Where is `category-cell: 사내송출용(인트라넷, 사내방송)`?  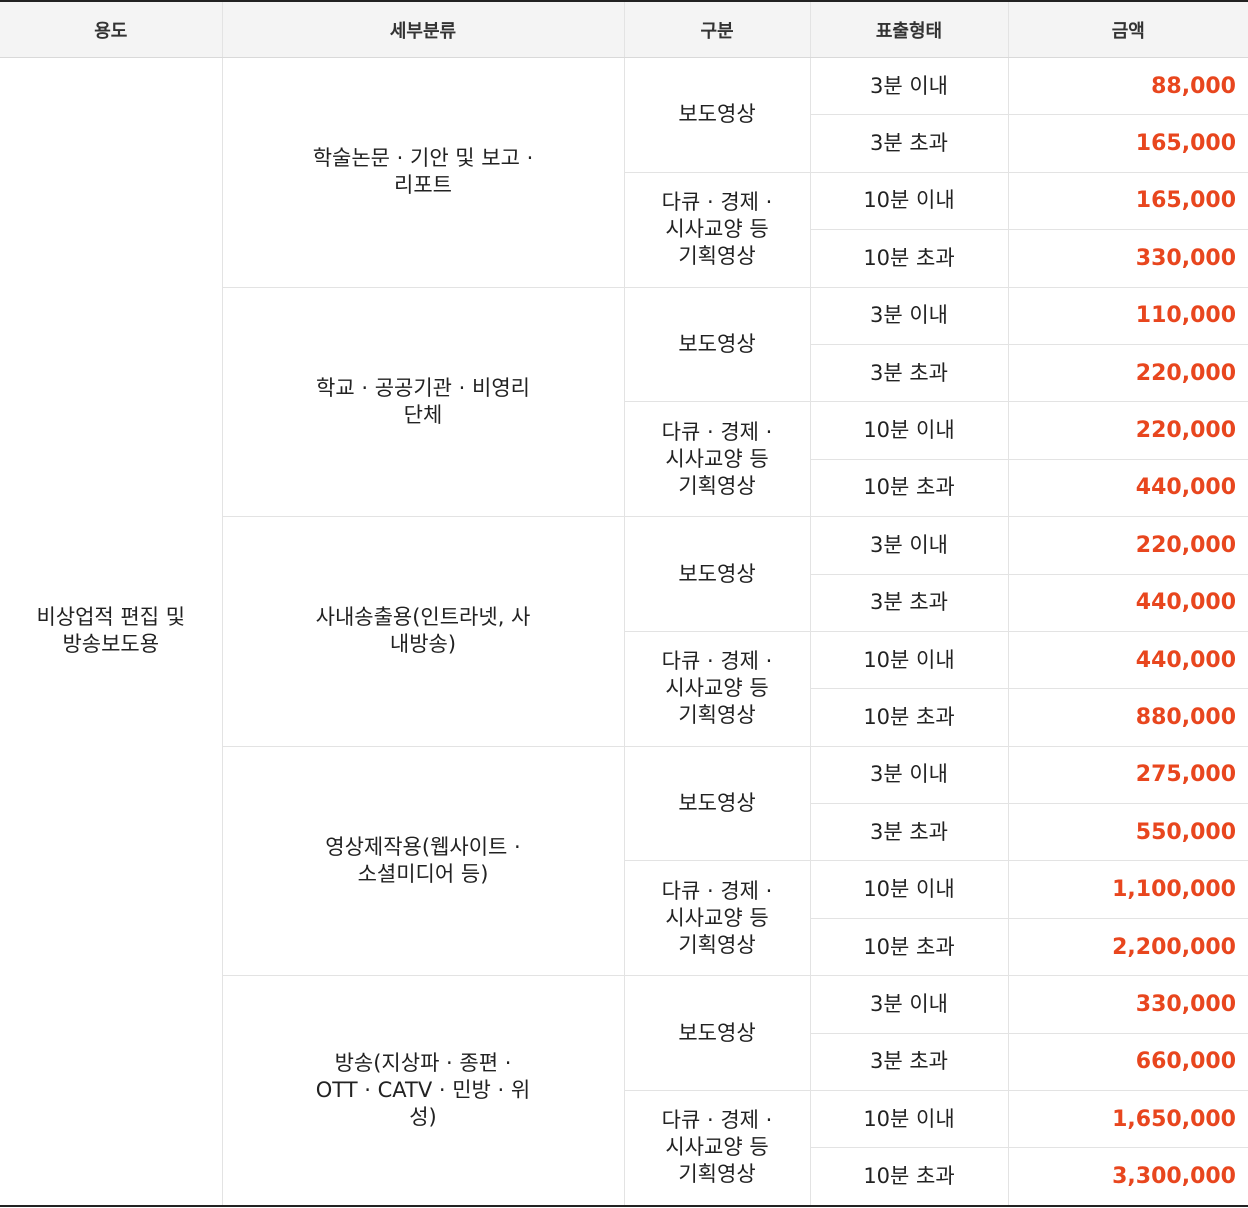
category-cell: 사내송출용(인트라넷, 사내방송) is located at coordinates (423, 632).